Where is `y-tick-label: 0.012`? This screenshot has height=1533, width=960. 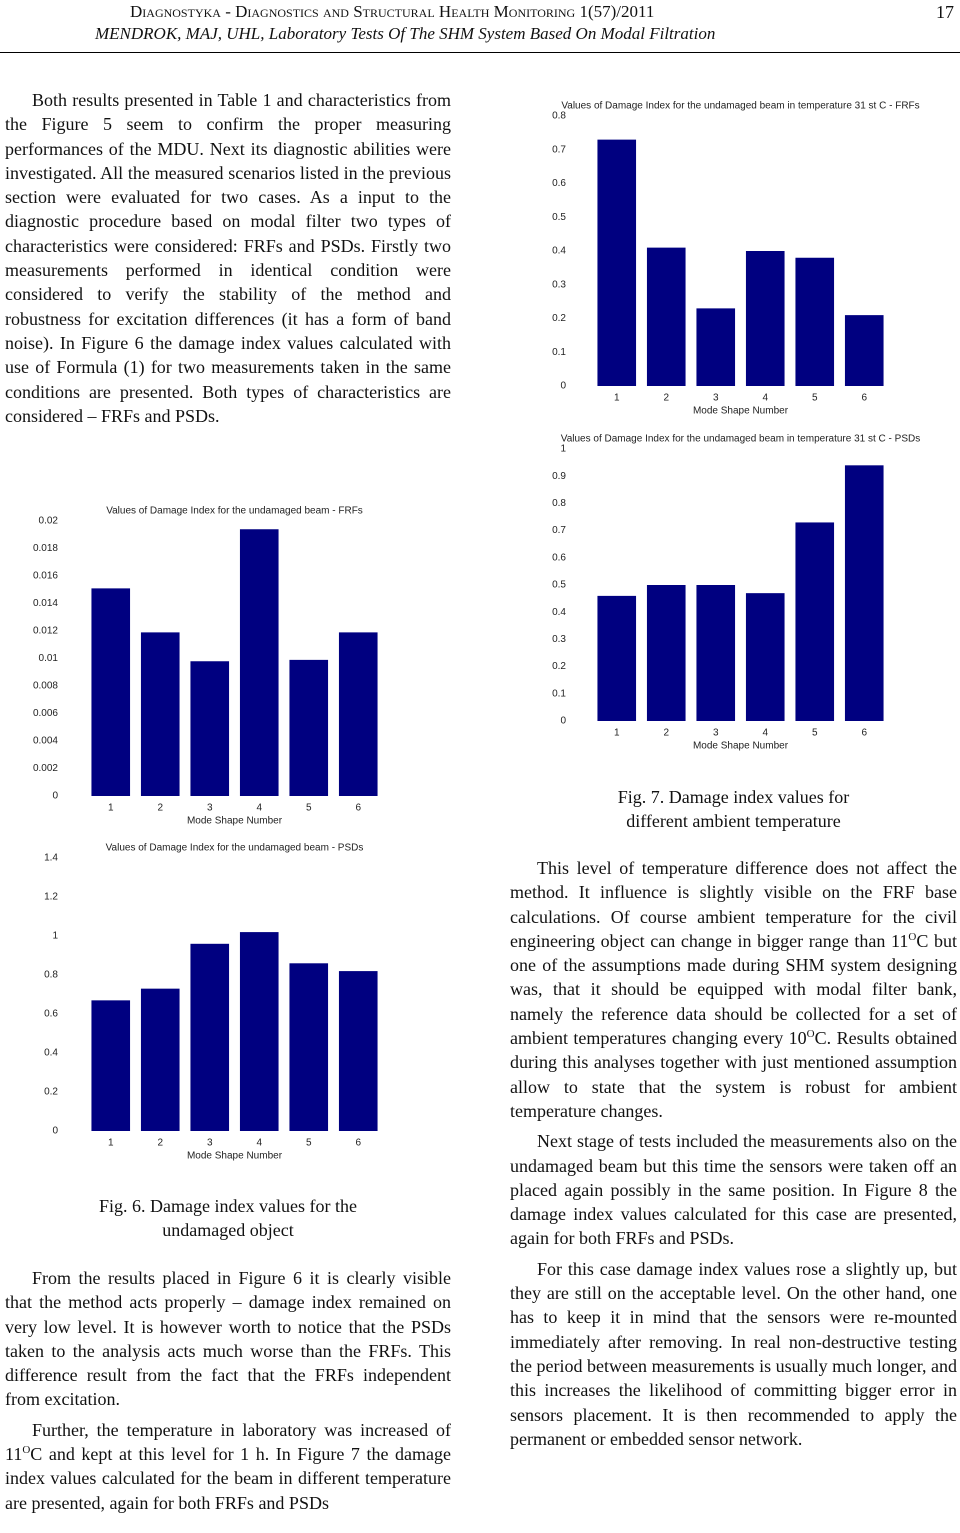 y-tick-label: 0.012 is located at coordinates (45, 631).